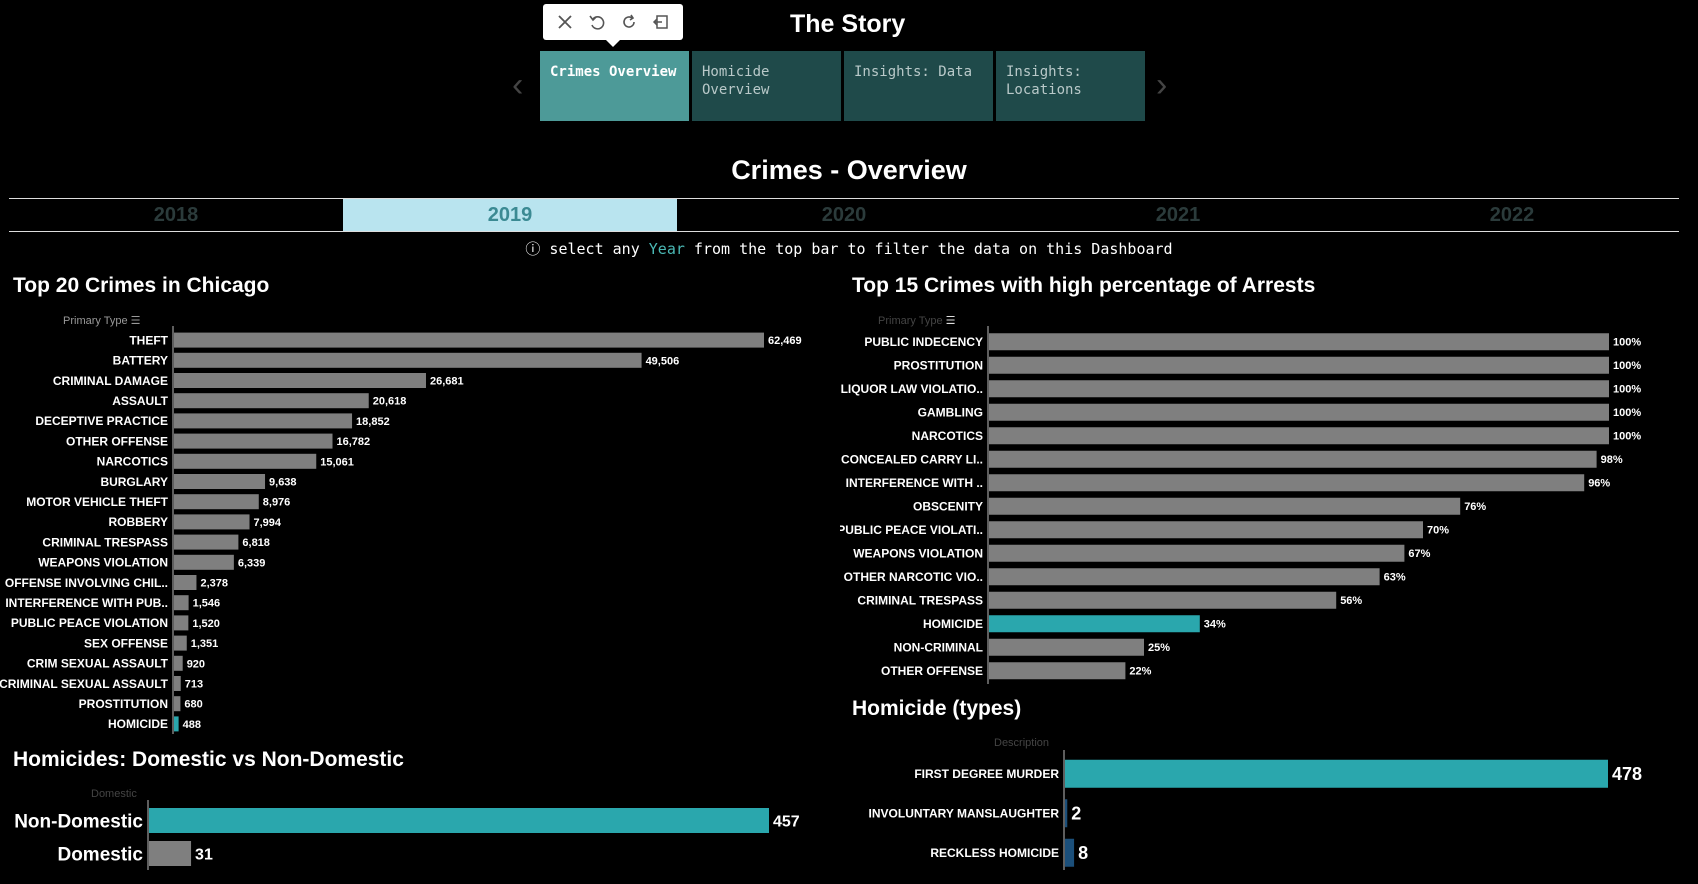 The image size is (1698, 884). What do you see at coordinates (300, 380) in the screenshot?
I see `bar-criminal-damage` at bounding box center [300, 380].